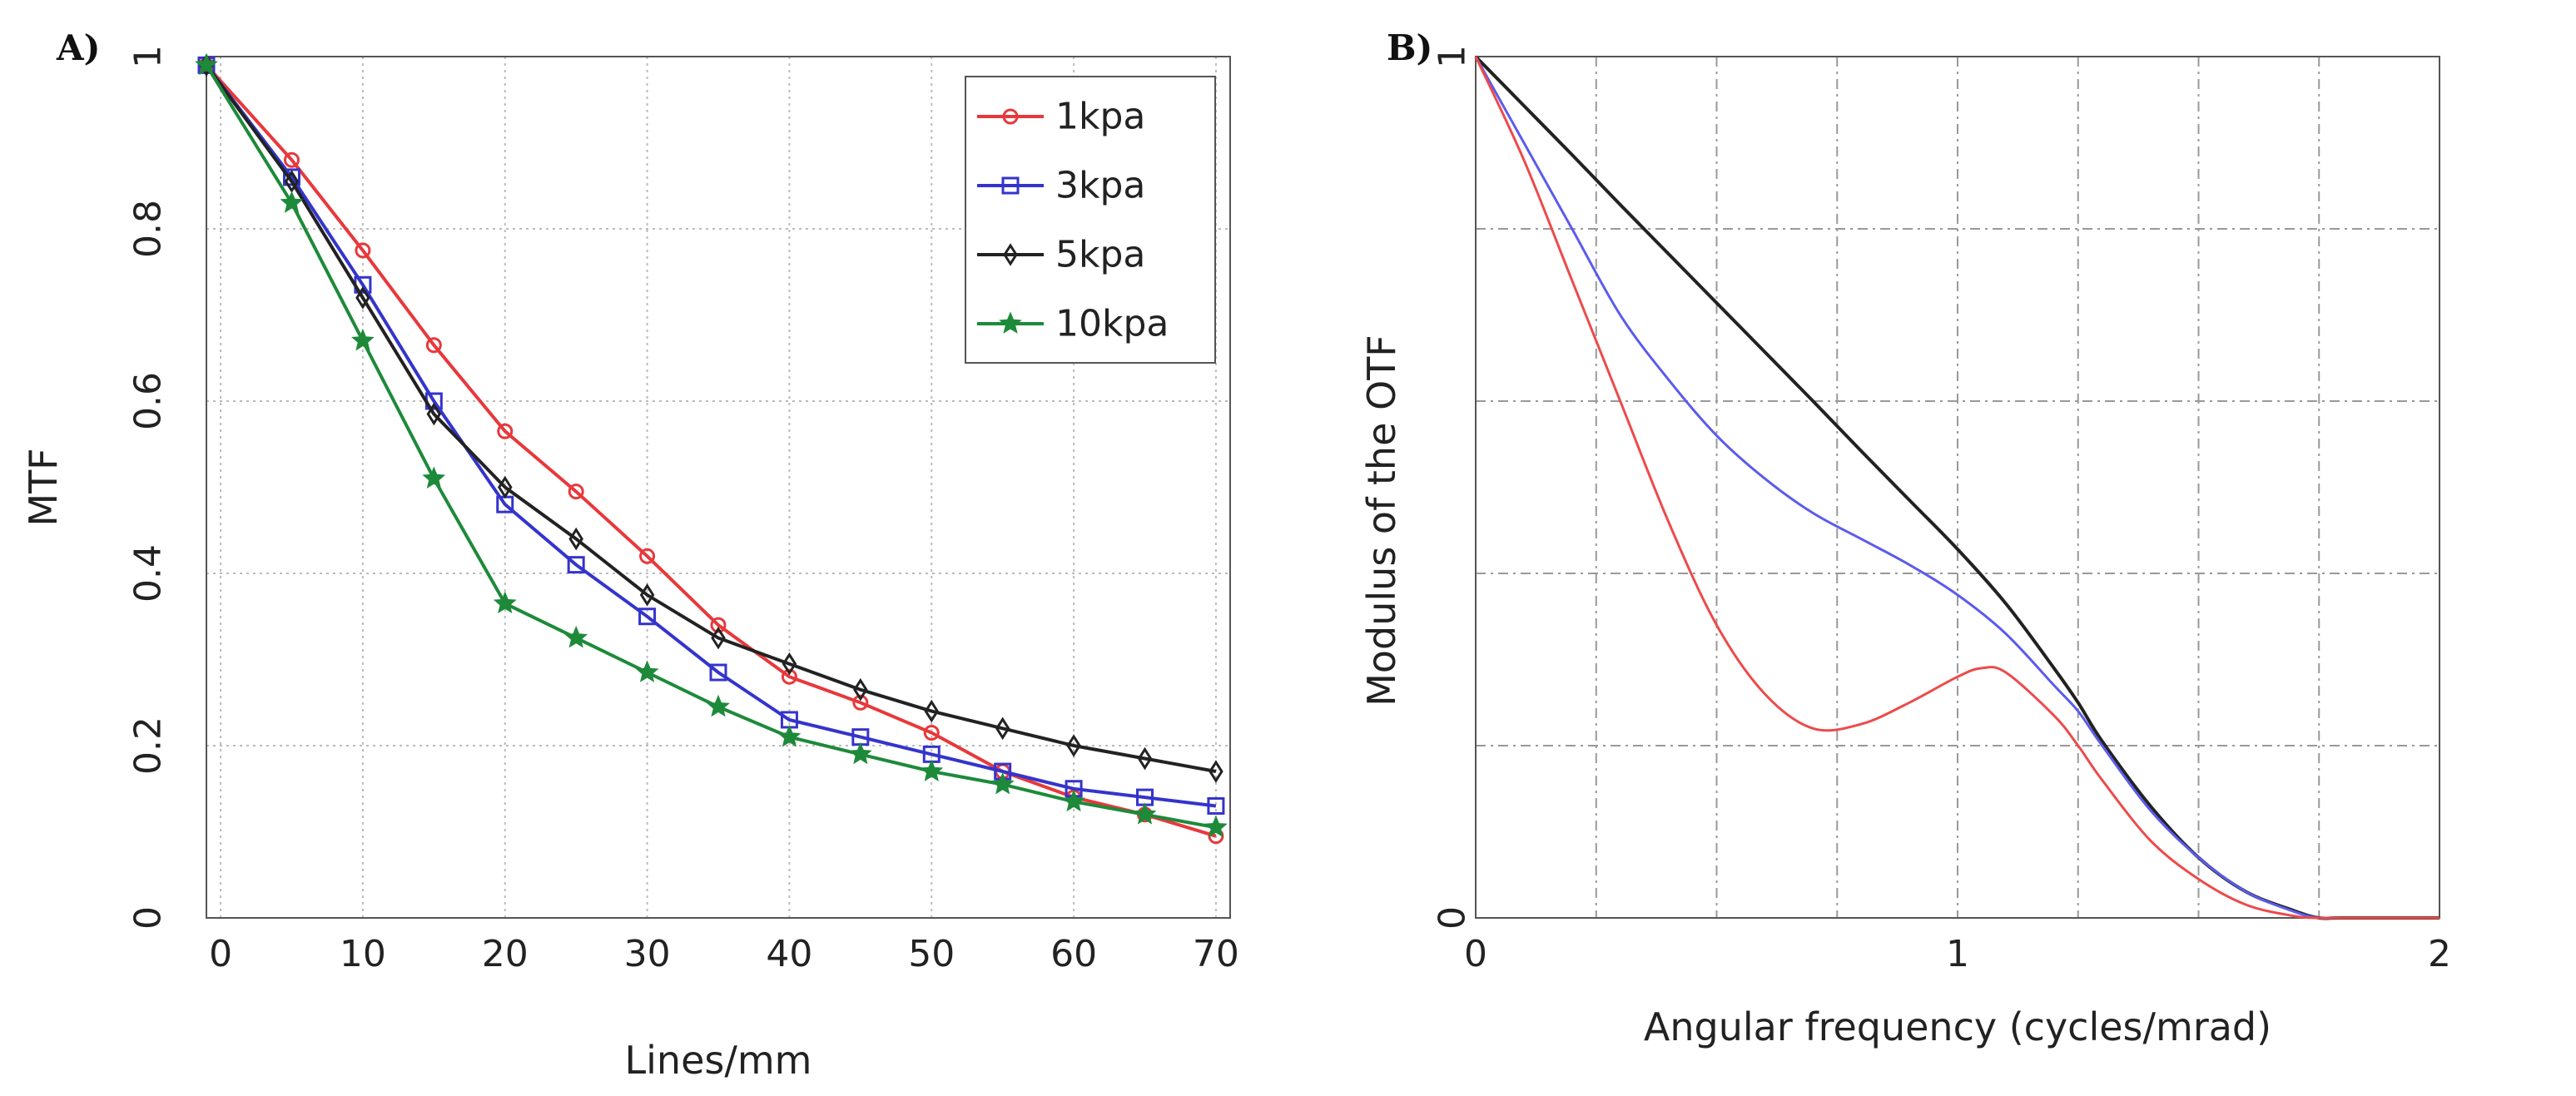 Image resolution: width=2576 pixels, height=1096 pixels. I want to click on panel-a-x-tick-label: 20, so click(505, 954).